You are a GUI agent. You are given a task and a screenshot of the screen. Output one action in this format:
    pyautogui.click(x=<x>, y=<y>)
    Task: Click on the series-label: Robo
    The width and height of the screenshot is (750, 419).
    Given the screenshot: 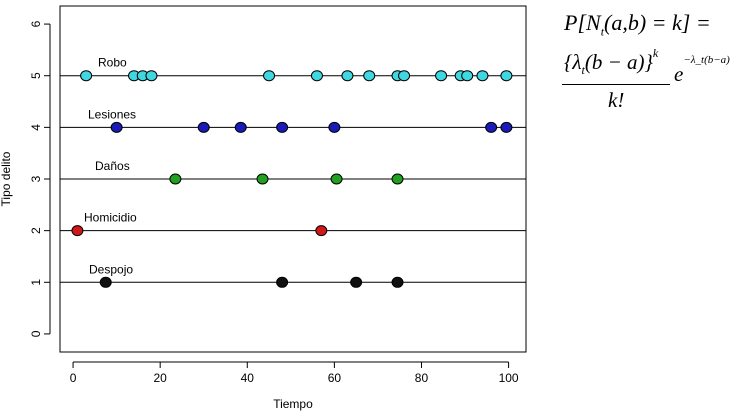 What is the action you would take?
    pyautogui.click(x=112, y=63)
    